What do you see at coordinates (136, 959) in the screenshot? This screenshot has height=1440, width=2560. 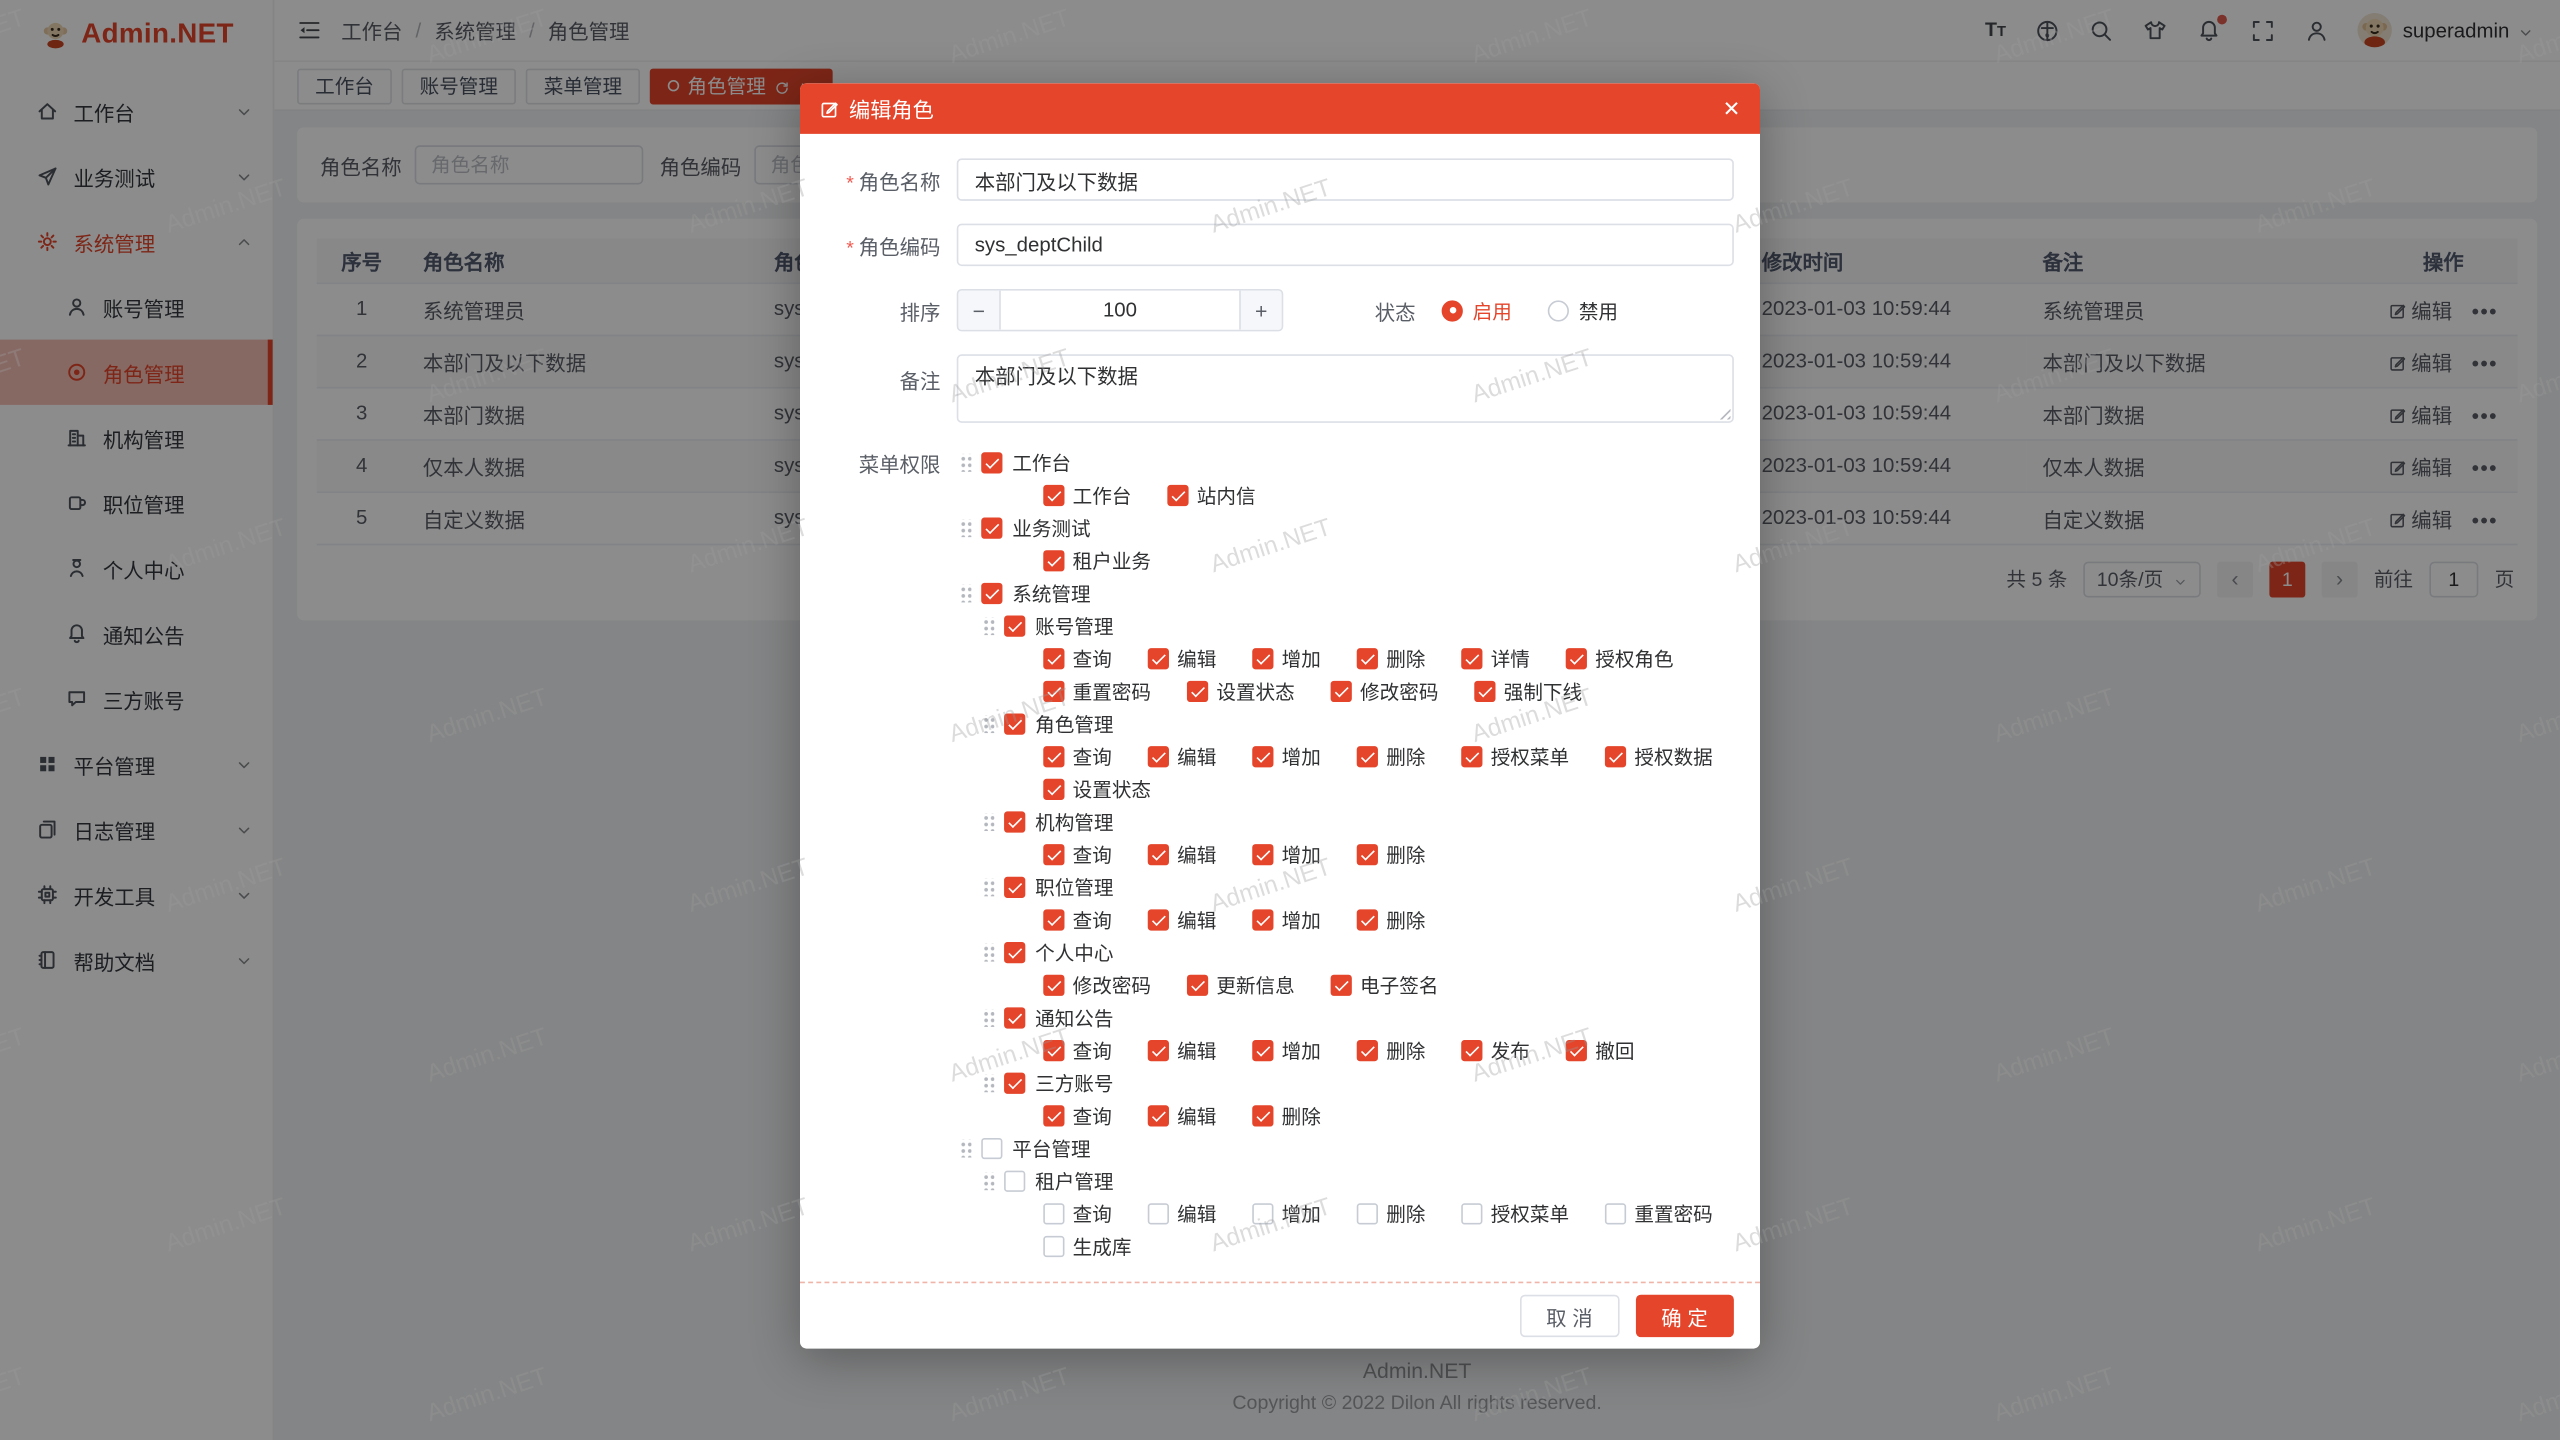 I see `sidebar-item-help: 帮助文档` at bounding box center [136, 959].